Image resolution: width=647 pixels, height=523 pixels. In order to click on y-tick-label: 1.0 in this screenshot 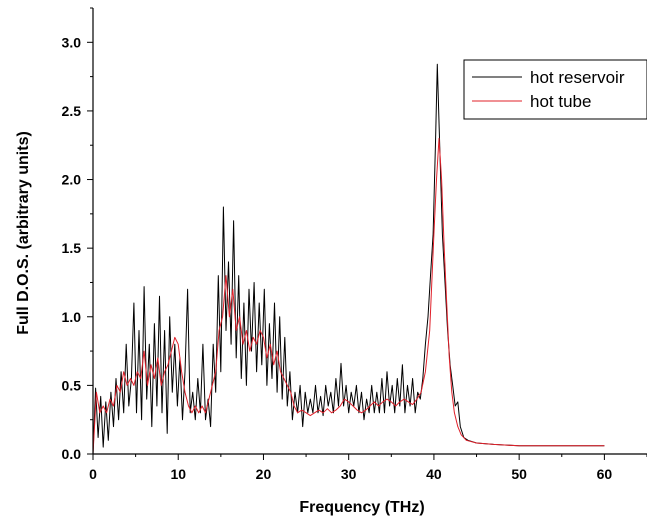, I will do `click(72, 317)`.